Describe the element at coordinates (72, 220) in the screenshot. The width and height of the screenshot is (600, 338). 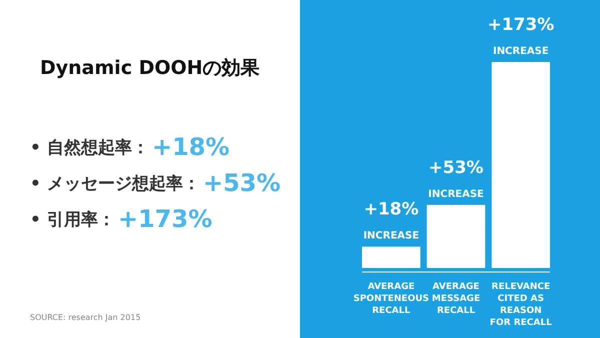
I see `text: • 引用率：` at that location.